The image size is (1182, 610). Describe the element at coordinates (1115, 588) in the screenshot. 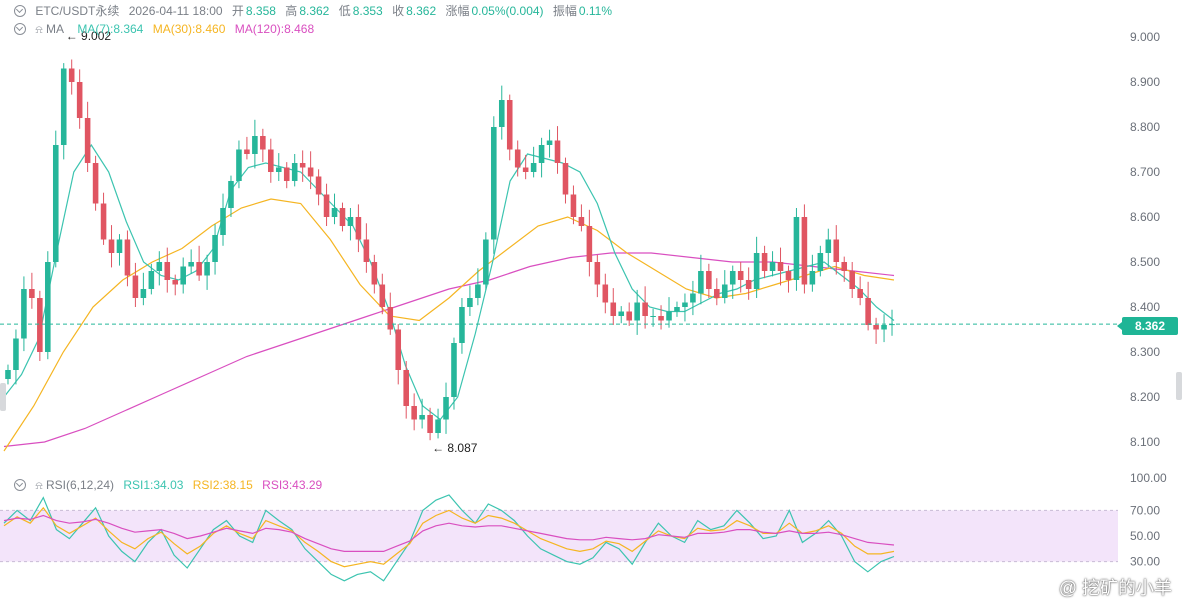

I see `watermark: @ 挖矿的小羊` at that location.